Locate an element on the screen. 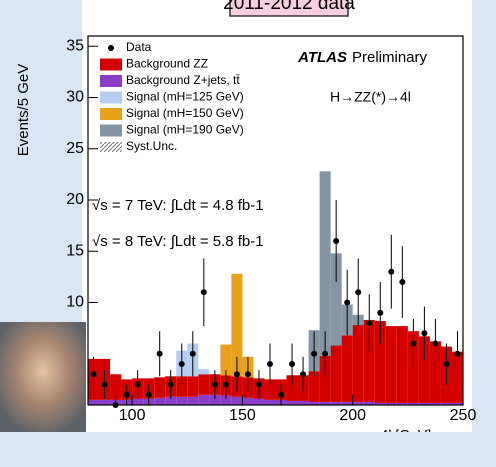  legend-label: Signal (mH=190 GeV) is located at coordinates (185, 130).